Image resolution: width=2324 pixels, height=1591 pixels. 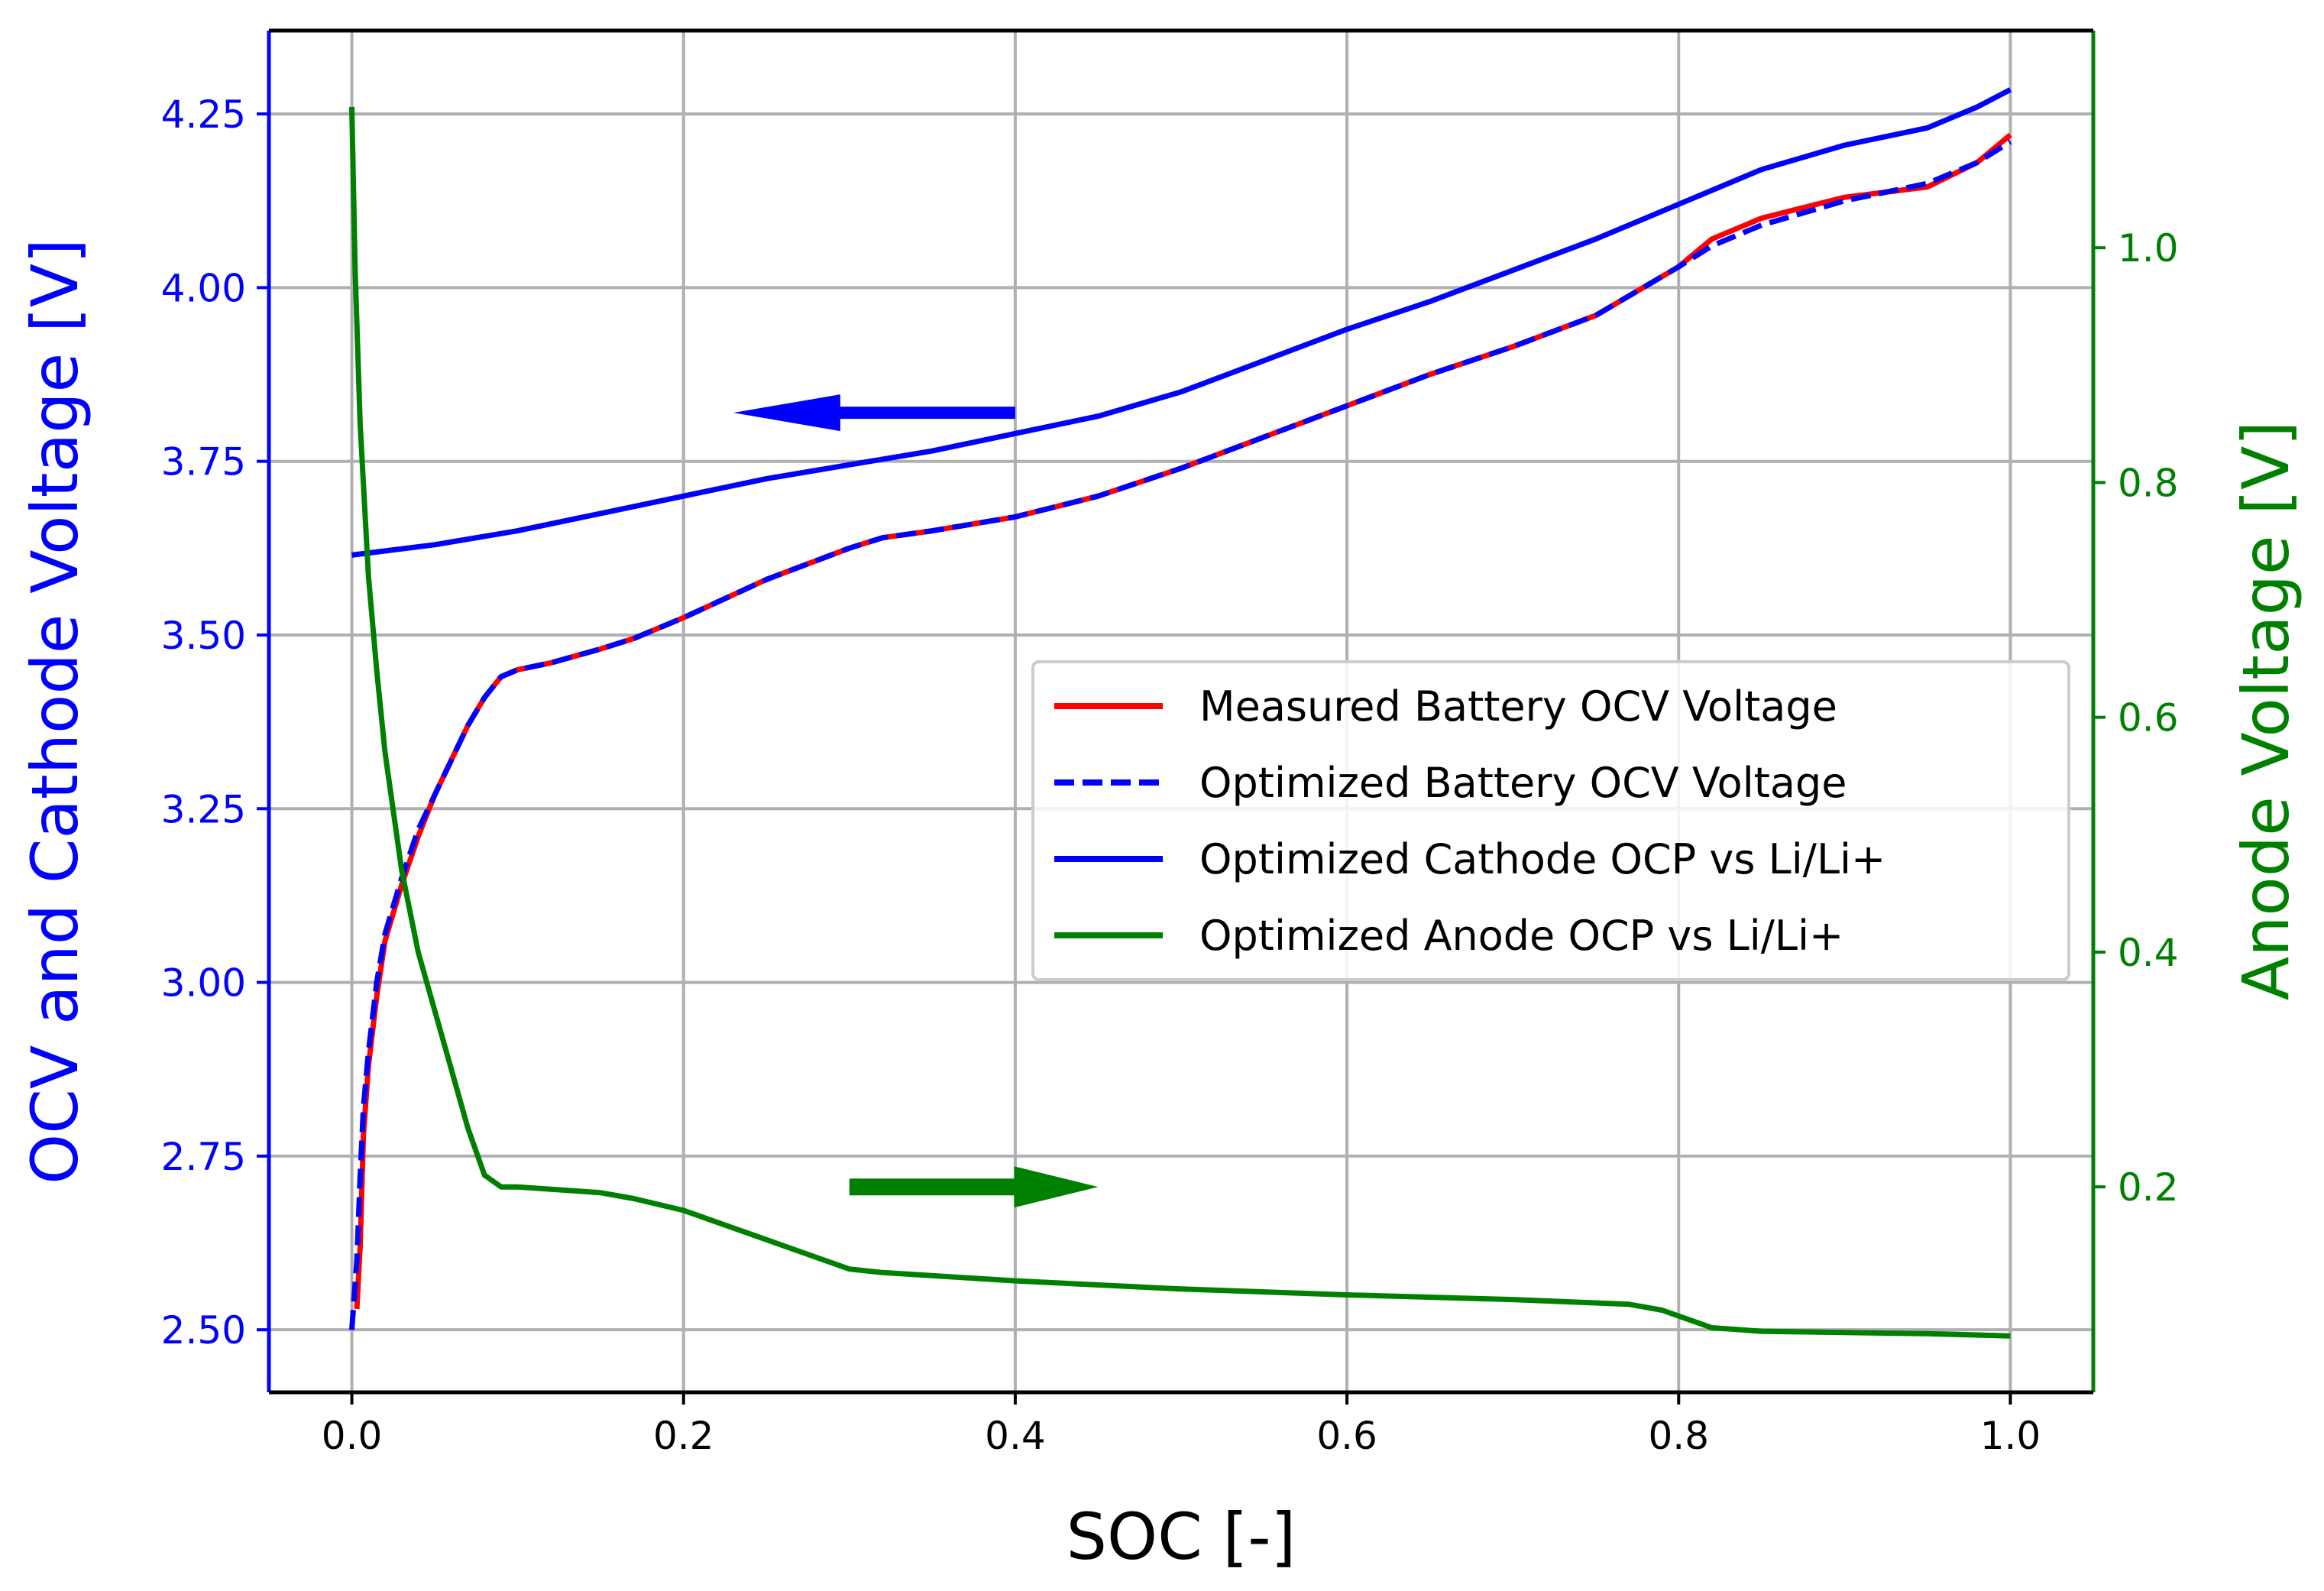 I want to click on arrow-left-axis, so click(x=874, y=413).